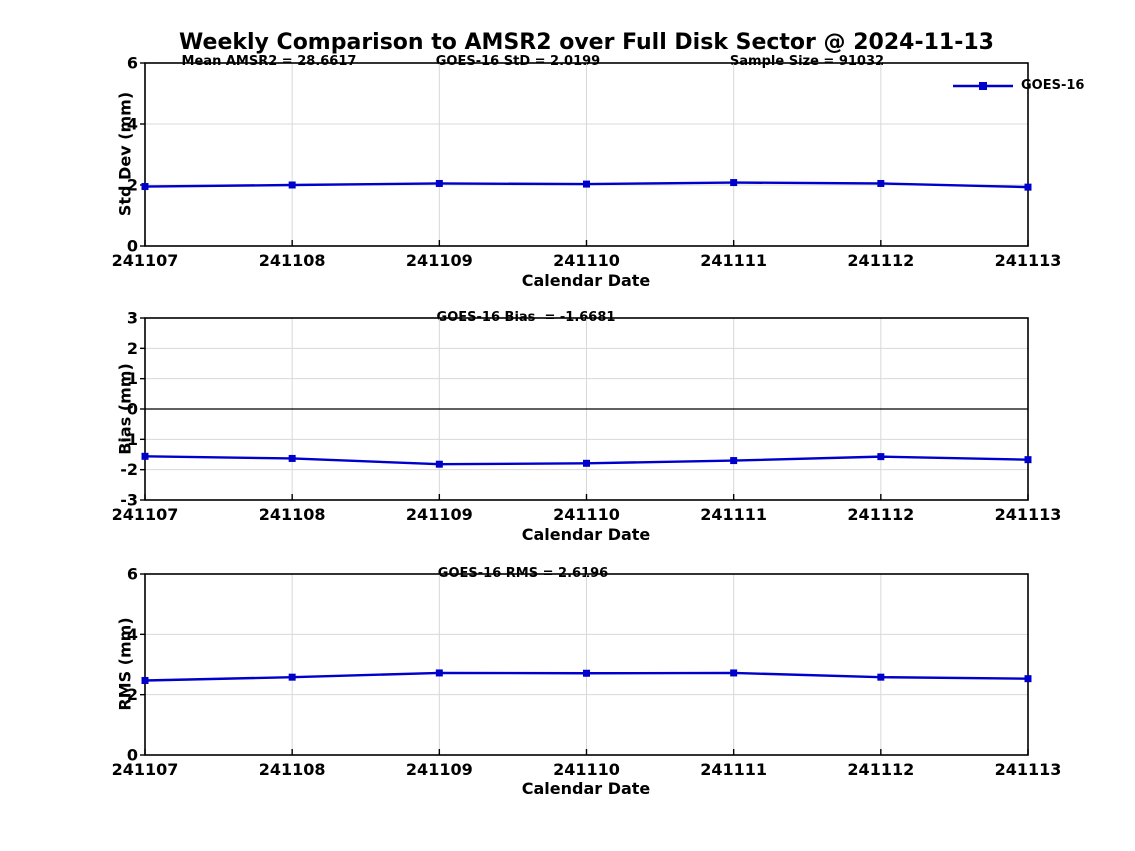 This screenshot has width=1135, height=851. Describe the element at coordinates (1053, 85) in the screenshot. I see `legend-label: GOES-16` at that location.